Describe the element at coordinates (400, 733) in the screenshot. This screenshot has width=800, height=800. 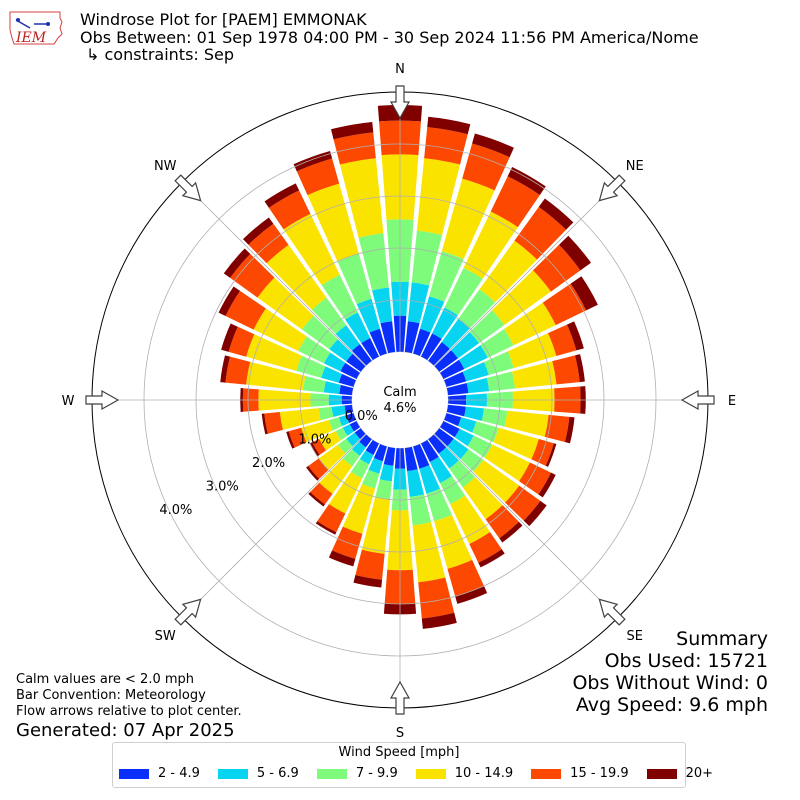
I see `compass-label-S: S` at that location.